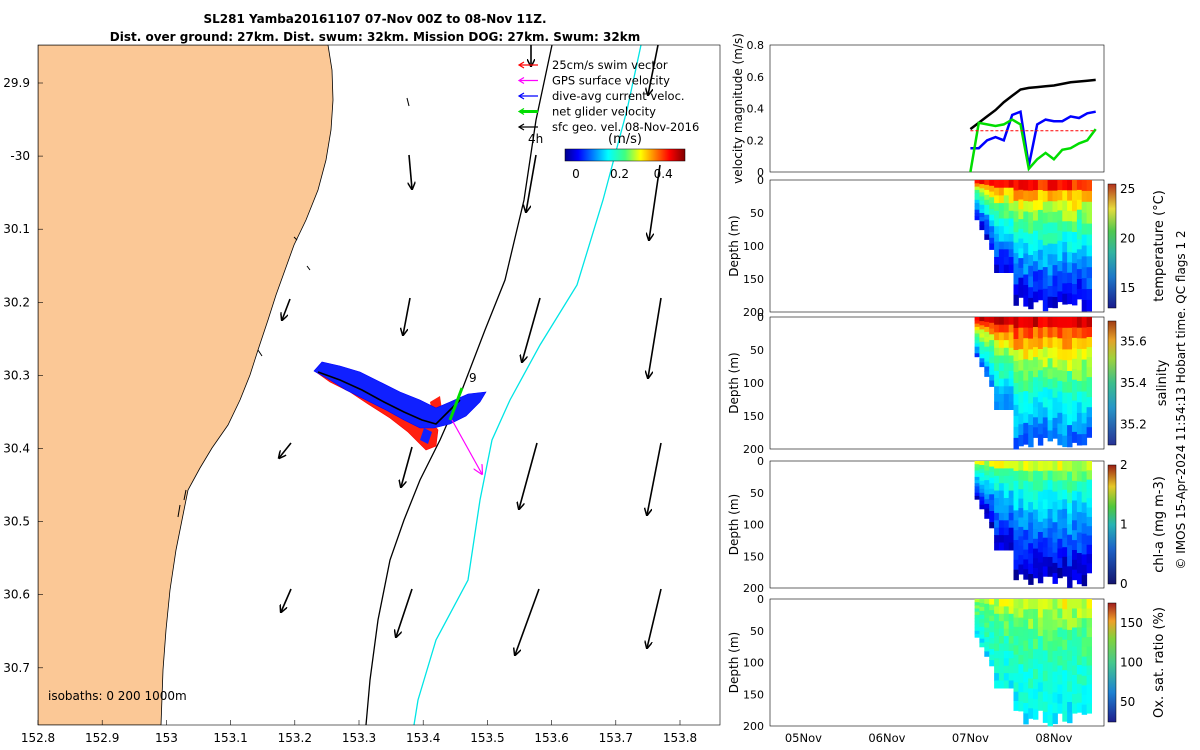  Describe the element at coordinates (16, 595) in the screenshot. I see `lat-tick-label: 30.6` at that location.